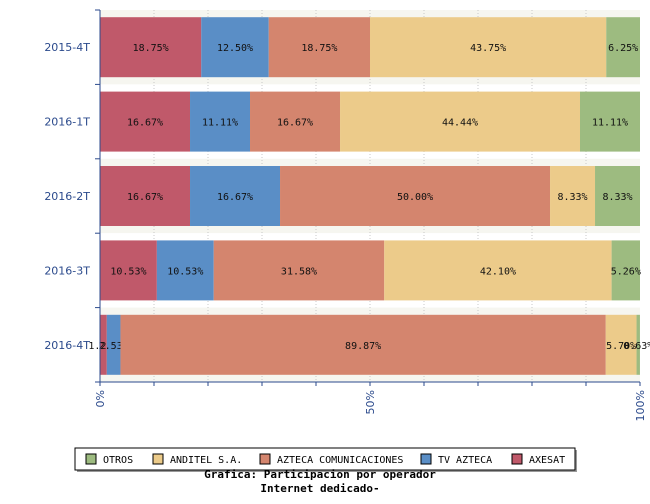  Describe the element at coordinates (100, 398) in the screenshot. I see `x-tick-label: 0%` at that location.